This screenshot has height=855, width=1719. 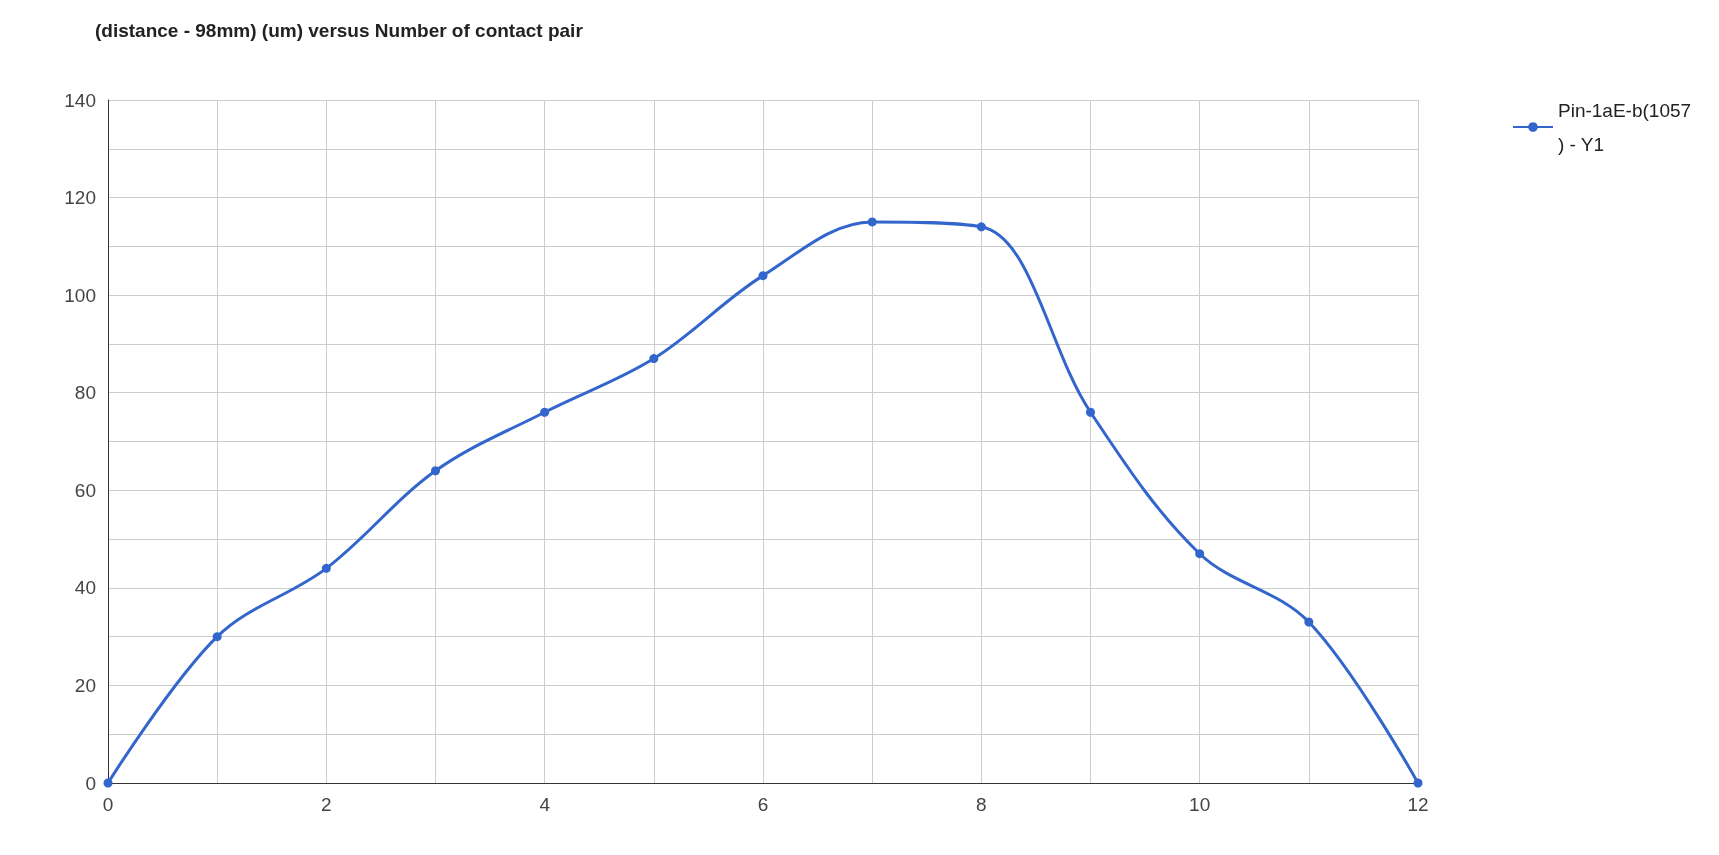 I want to click on y-tick-label: 60, so click(x=85, y=490).